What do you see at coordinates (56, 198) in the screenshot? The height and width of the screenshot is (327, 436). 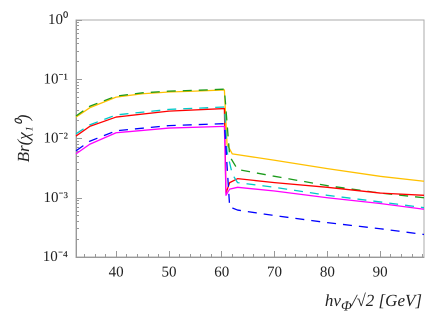 I see `y-tick-label: 10⁻³` at bounding box center [56, 198].